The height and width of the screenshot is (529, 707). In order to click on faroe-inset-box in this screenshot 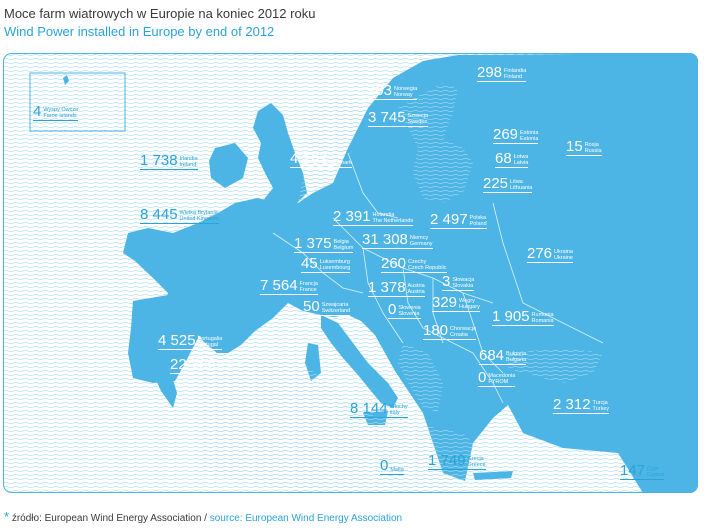, I will do `click(77, 102)`.